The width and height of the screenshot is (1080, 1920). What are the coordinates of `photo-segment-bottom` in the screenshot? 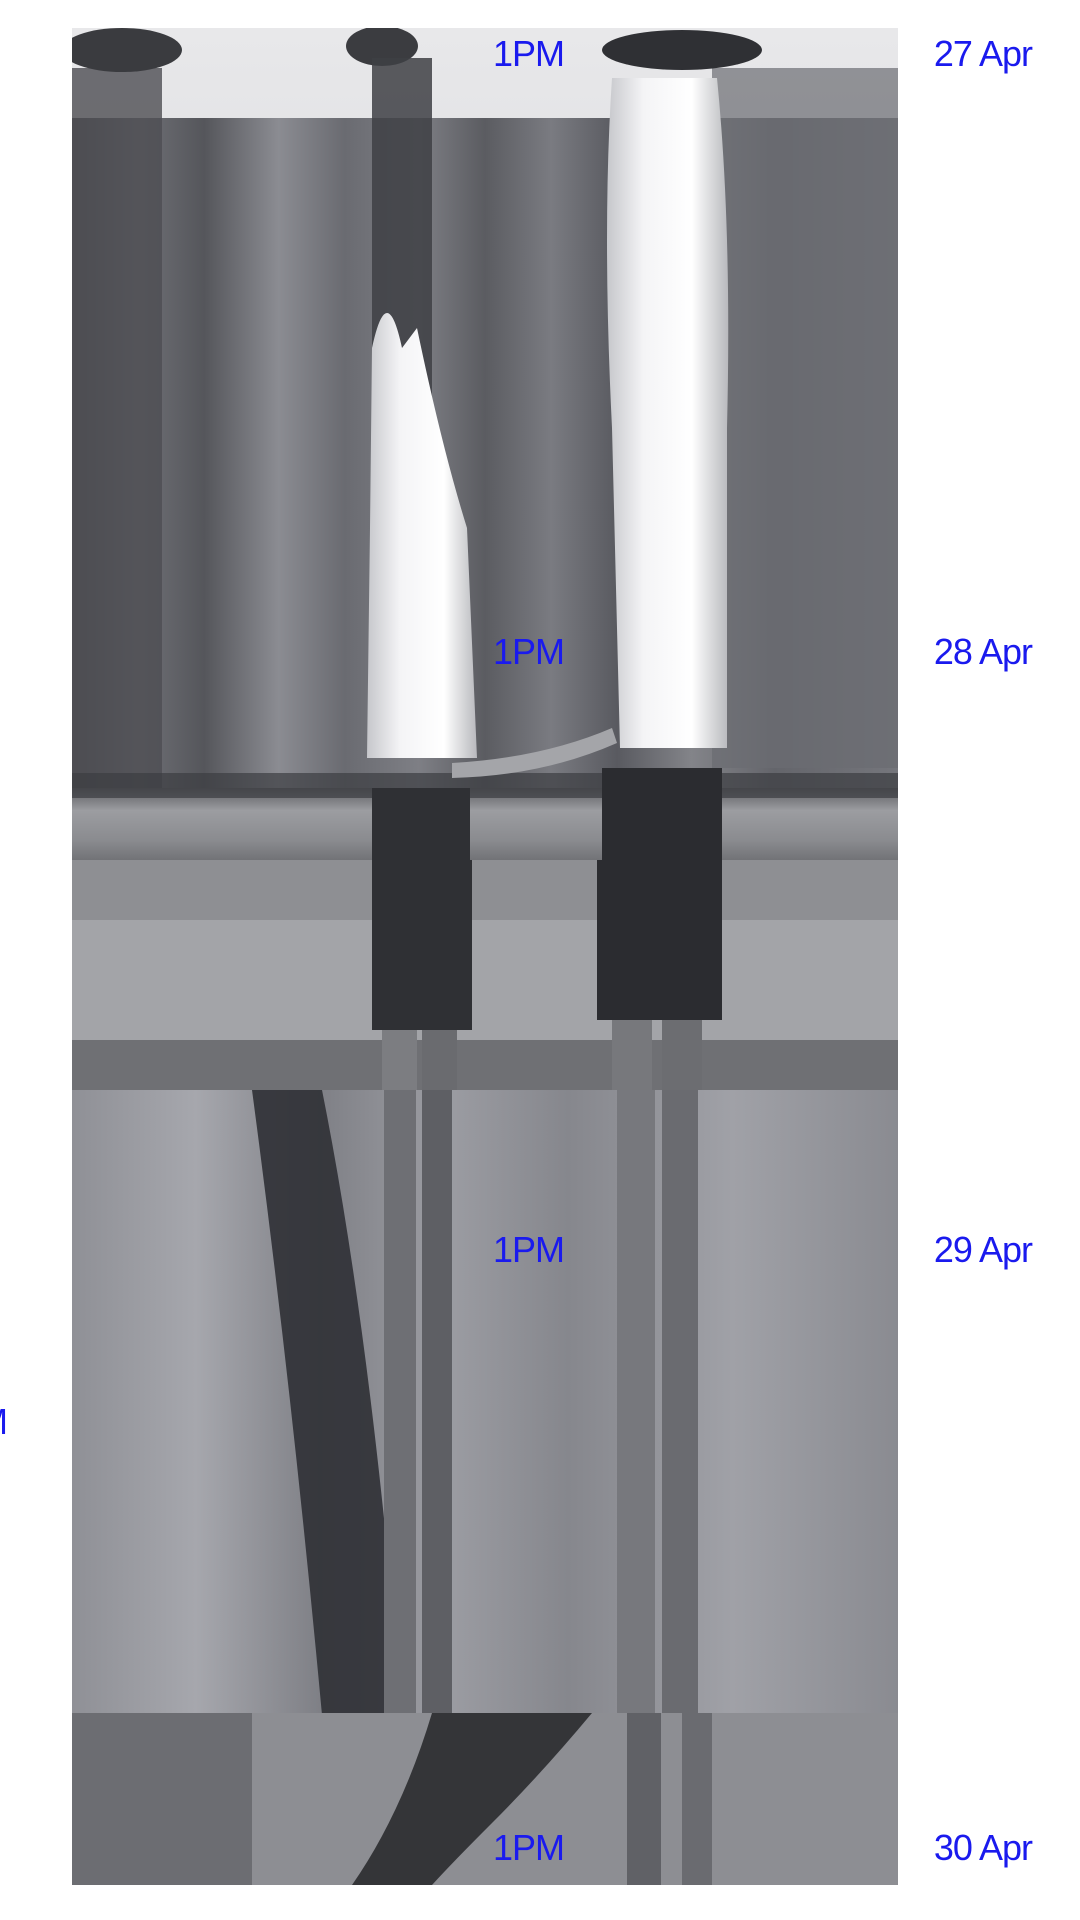 It's located at (485, 1799).